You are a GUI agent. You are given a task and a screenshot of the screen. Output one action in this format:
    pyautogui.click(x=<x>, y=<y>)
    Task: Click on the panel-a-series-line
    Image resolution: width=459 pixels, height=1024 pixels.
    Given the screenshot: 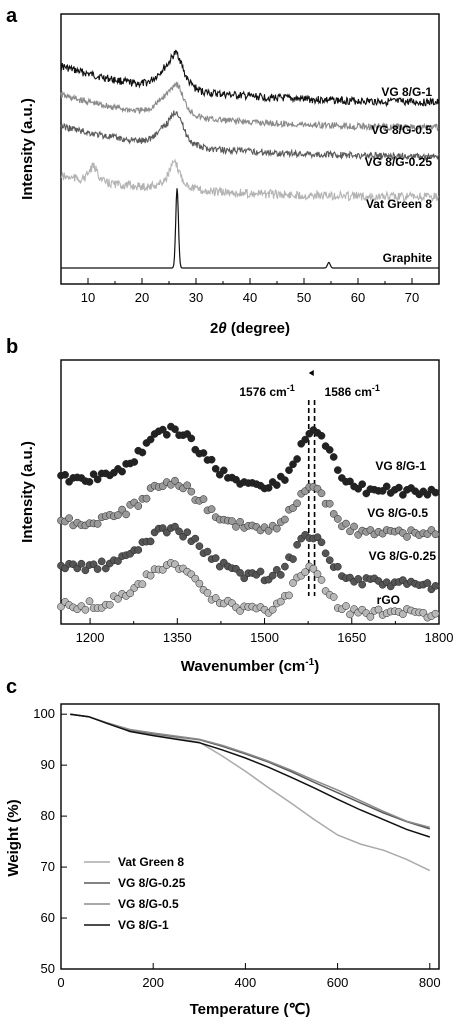 What is the action you would take?
    pyautogui.click(x=250, y=135)
    